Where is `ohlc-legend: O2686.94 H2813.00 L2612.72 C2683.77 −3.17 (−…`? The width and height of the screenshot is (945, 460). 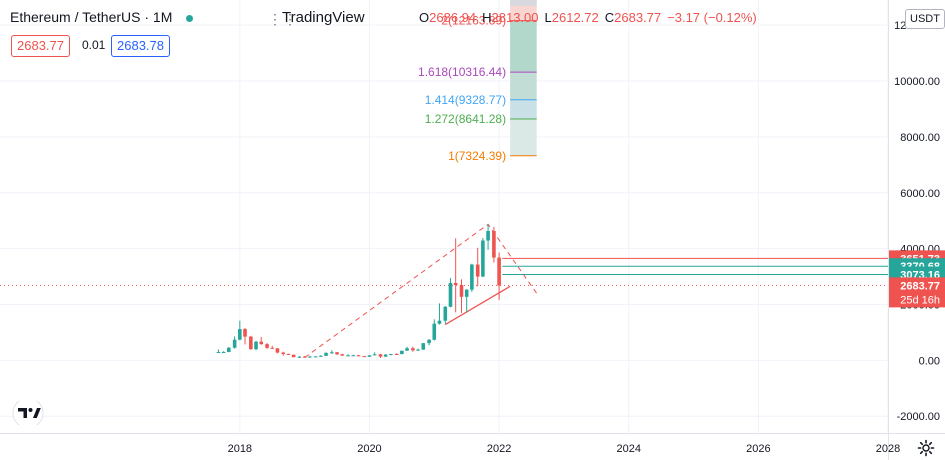 ohlc-legend: O2686.94 H2813.00 L2612.72 C2683.77 −3.17 (−… is located at coordinates (591, 17).